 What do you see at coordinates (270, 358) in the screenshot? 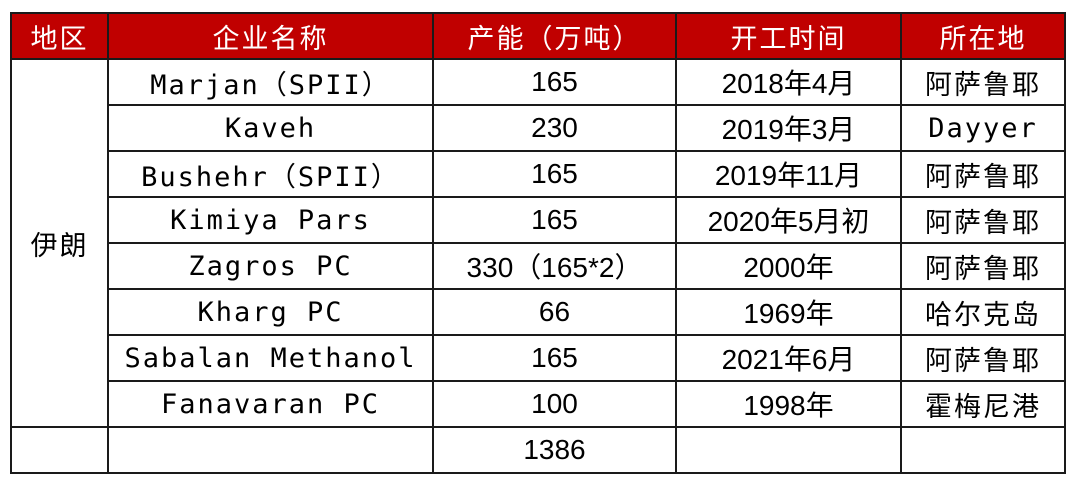
I see `company-cell: Sabalan Methanol` at bounding box center [270, 358].